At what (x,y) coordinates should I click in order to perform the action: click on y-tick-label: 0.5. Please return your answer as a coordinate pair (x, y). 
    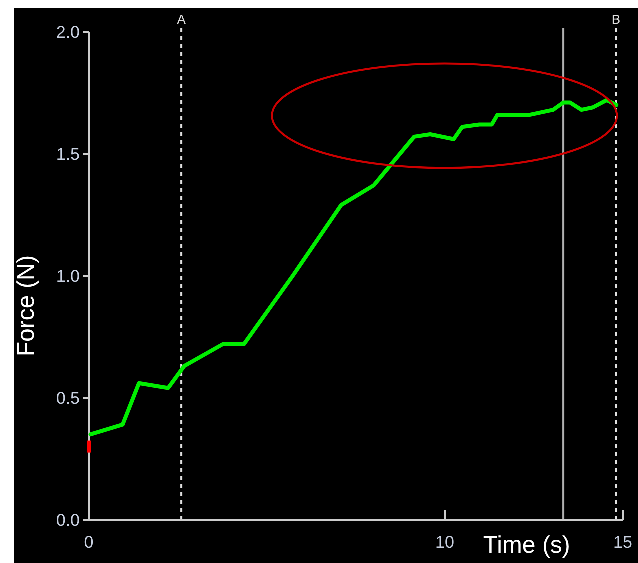
    Looking at the image, I should click on (68, 398).